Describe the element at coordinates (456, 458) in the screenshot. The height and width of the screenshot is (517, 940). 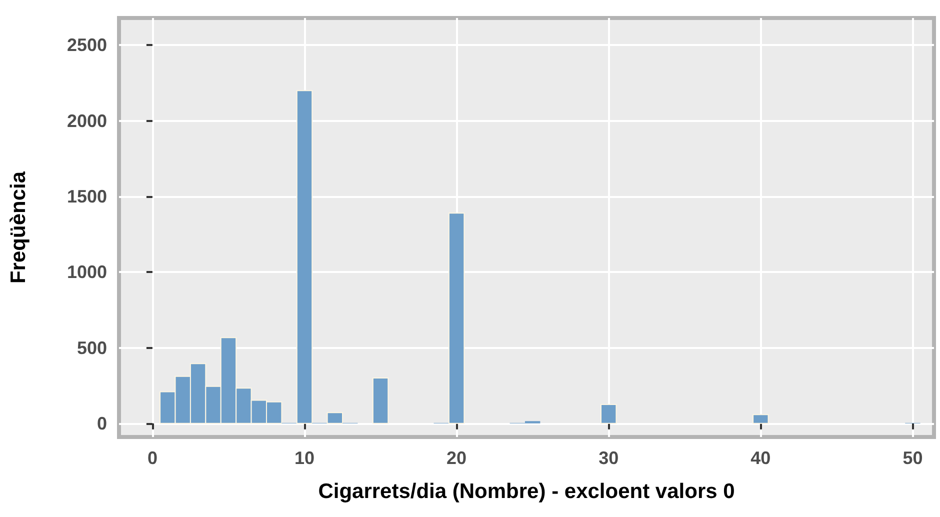
I see `x-tick-label: 20` at that location.